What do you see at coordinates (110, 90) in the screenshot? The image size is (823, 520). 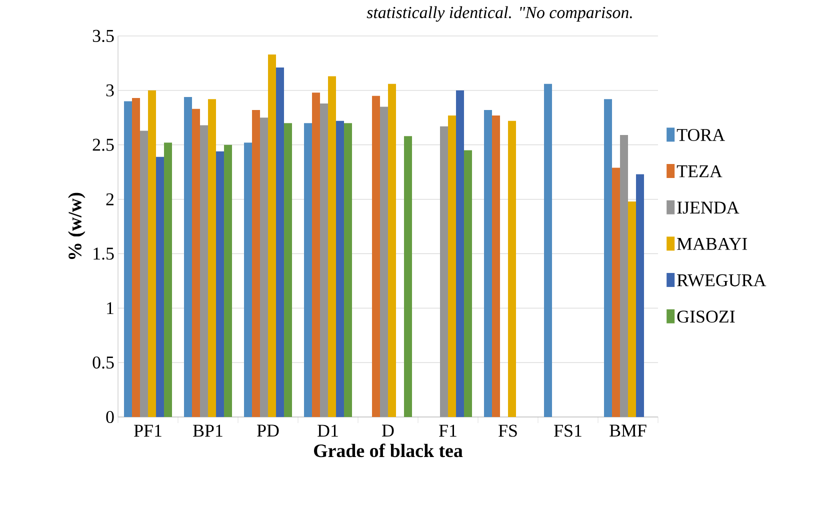 I see `y-tick-label: 3` at bounding box center [110, 90].